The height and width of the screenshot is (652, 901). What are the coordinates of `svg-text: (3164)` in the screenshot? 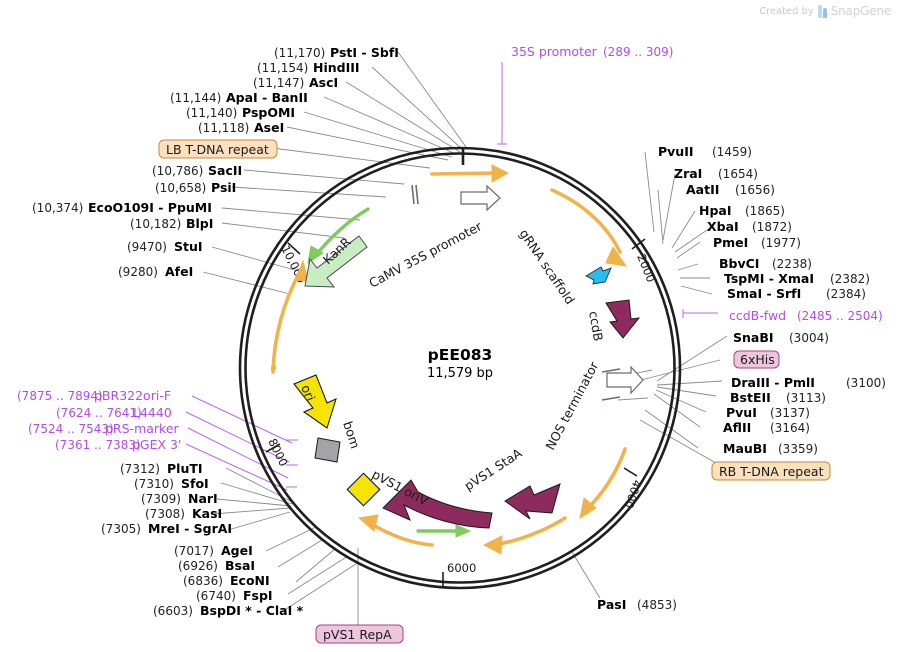 It's located at (790, 428).